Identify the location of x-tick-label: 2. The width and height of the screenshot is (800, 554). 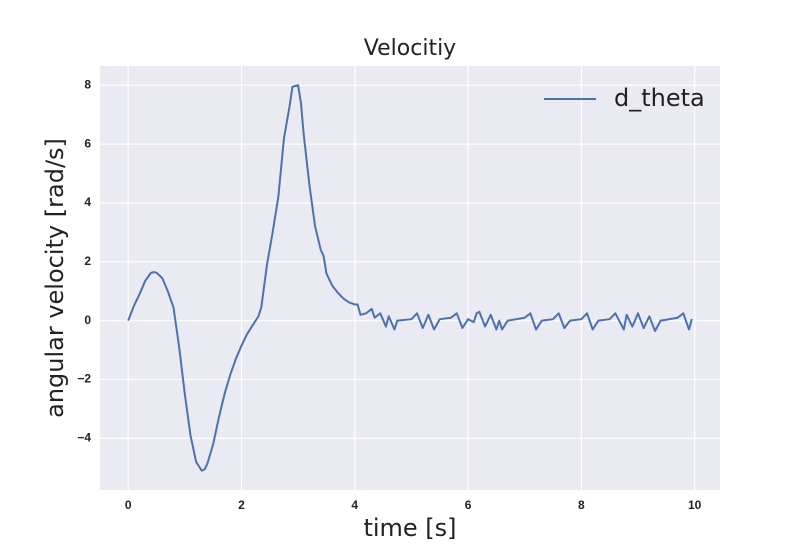
(241, 505).